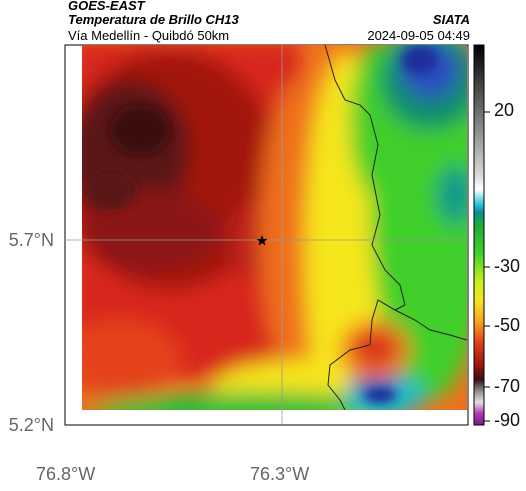 Image resolution: width=526 pixels, height=491 pixels. What do you see at coordinates (451, 19) in the screenshot?
I see `agency-label: SIATA` at bounding box center [451, 19].